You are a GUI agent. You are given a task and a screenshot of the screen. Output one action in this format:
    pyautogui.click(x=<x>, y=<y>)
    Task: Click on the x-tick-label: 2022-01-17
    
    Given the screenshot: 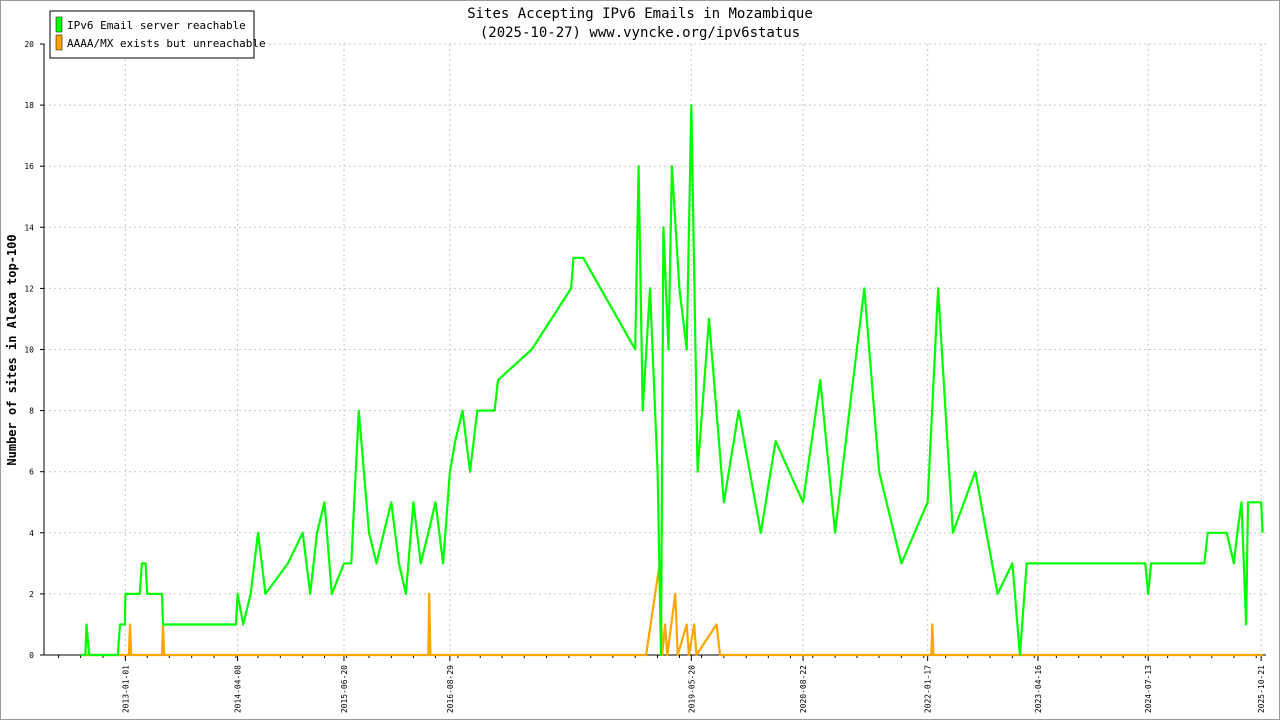 What is the action you would take?
    pyautogui.click(x=928, y=689)
    